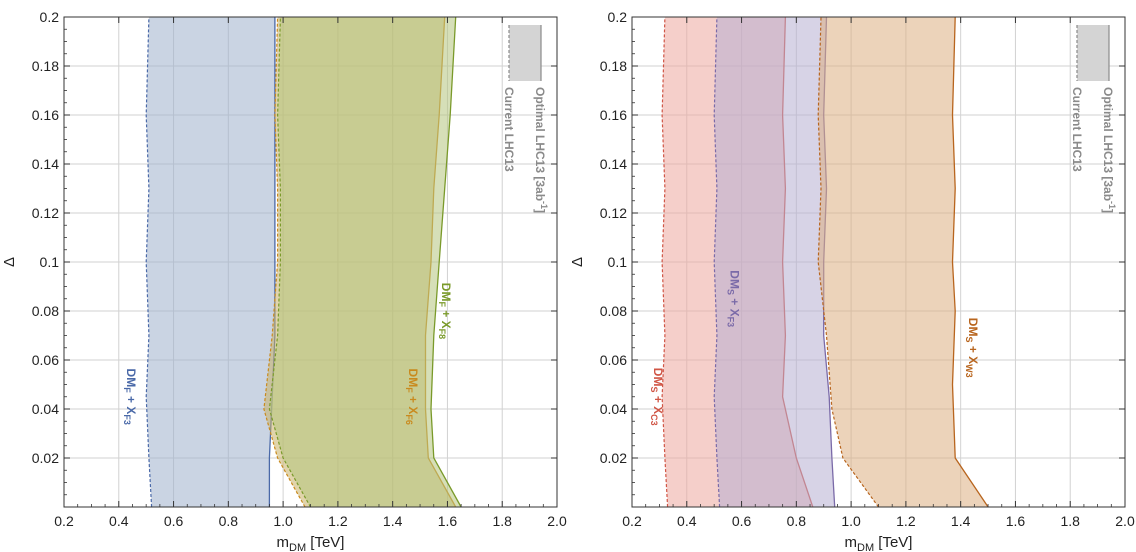  I want to click on band-label-1: DMF + XF3, so click(130, 397).